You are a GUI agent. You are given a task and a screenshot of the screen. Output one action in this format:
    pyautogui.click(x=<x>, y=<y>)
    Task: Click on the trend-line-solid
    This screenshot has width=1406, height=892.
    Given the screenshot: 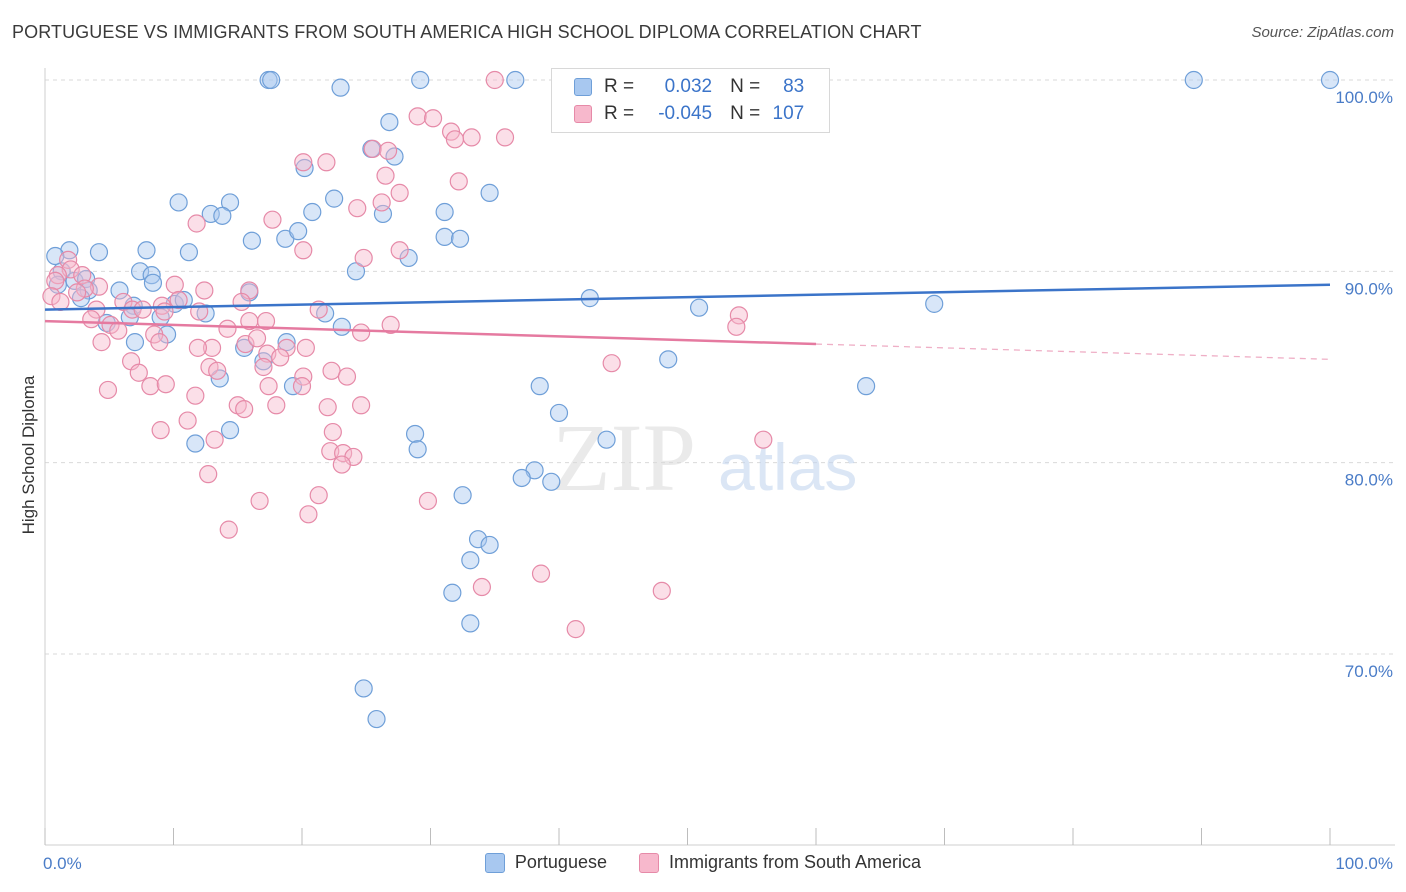 What is the action you would take?
    pyautogui.click(x=430, y=332)
    